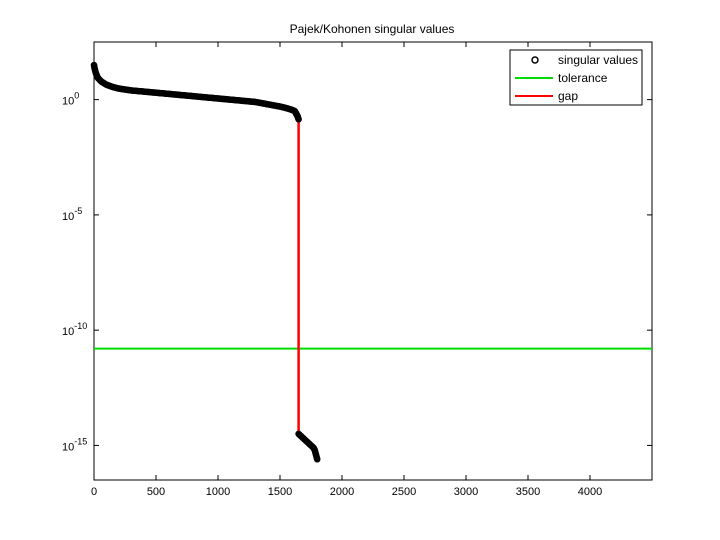 Image resolution: width=720 pixels, height=540 pixels. Describe the element at coordinates (583, 78) in the screenshot. I see `legend-label-tolerance: tolerance` at that location.